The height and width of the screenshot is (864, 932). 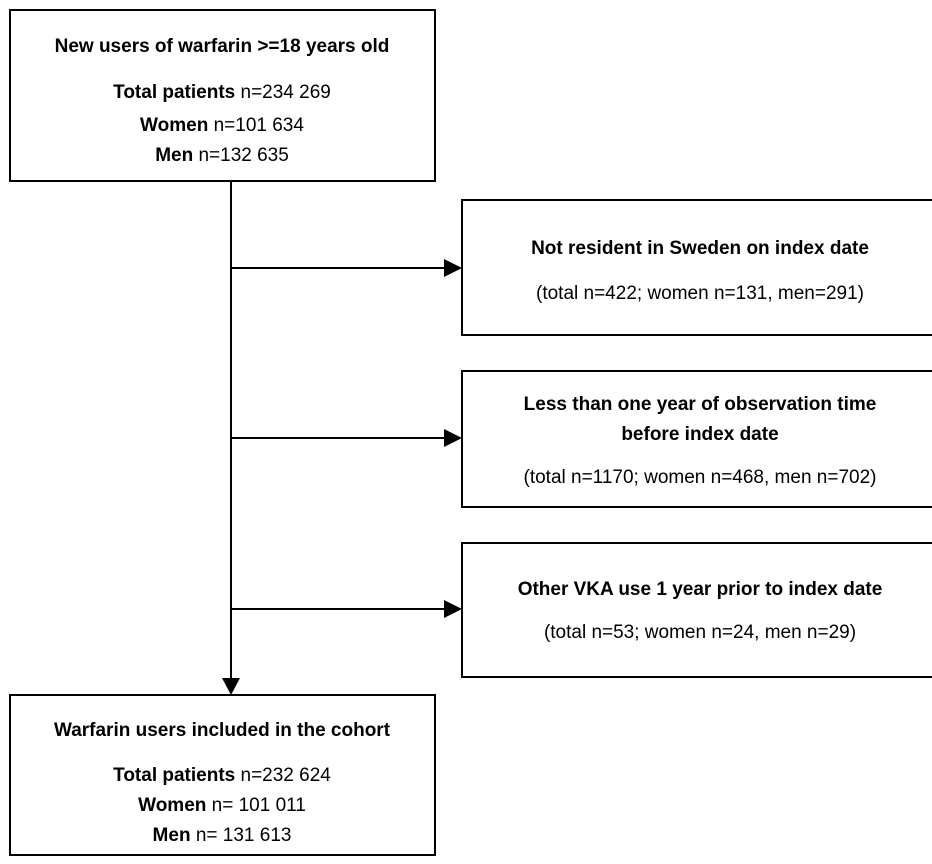 What do you see at coordinates (699, 434) in the screenshot?
I see `exclusion-title: before index date` at bounding box center [699, 434].